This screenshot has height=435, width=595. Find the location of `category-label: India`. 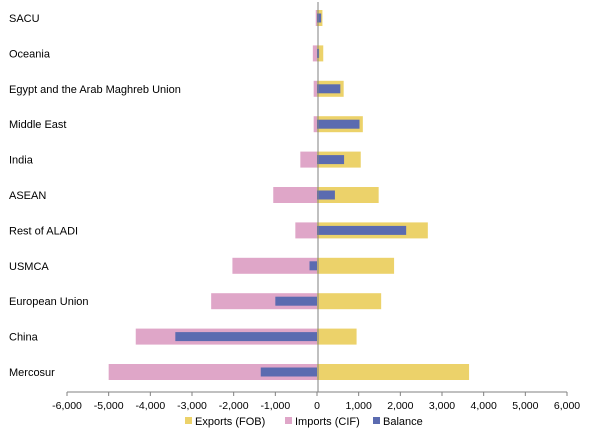

category-label: India is located at coordinates (21, 161).